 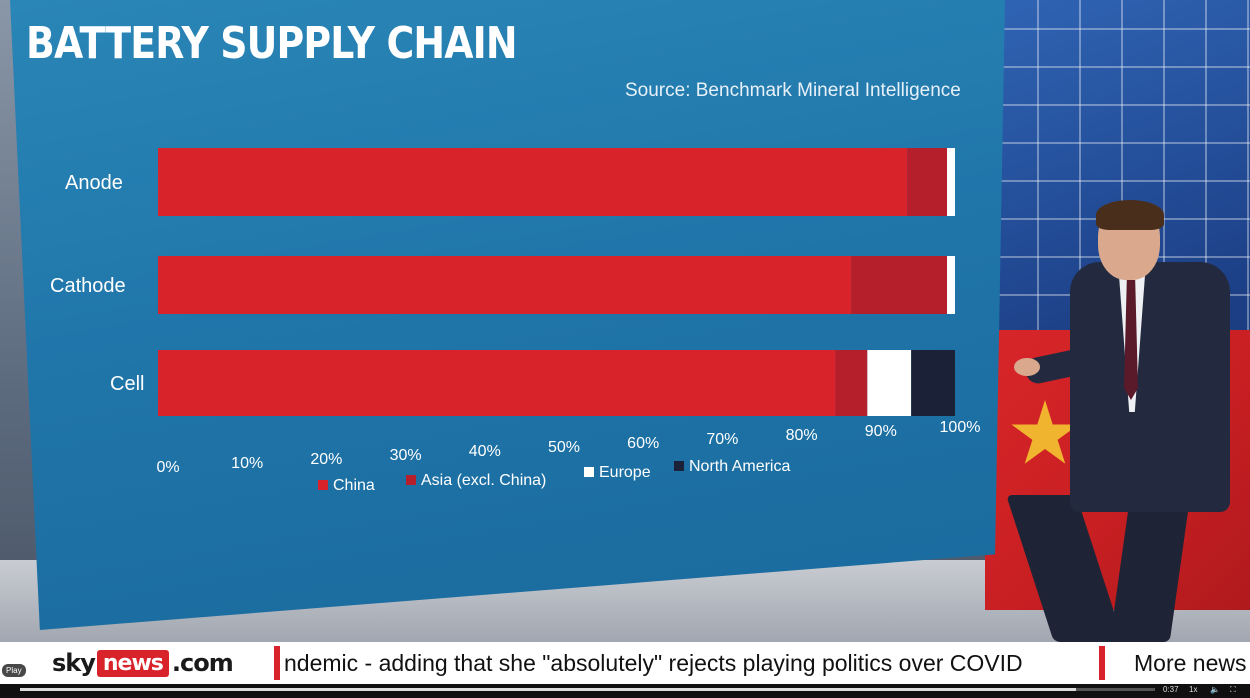 I want to click on x-tick-label: 0%, so click(x=167, y=467).